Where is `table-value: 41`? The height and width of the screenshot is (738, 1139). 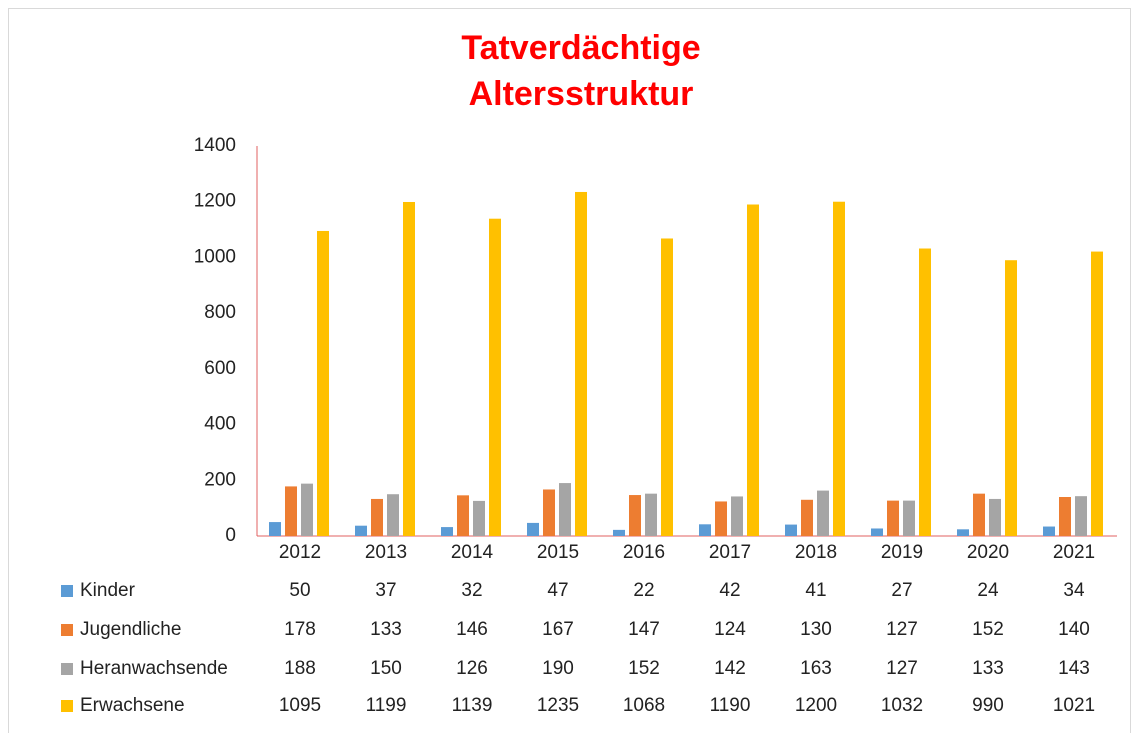
table-value: 41 is located at coordinates (815, 590).